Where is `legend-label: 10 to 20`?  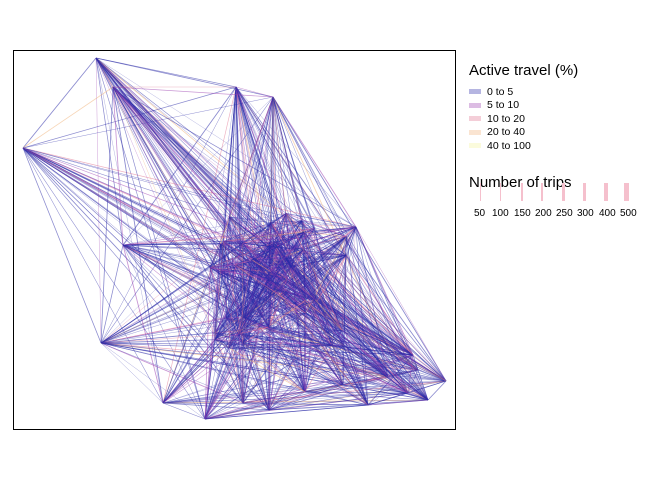
legend-label: 10 to 20 is located at coordinates (506, 118).